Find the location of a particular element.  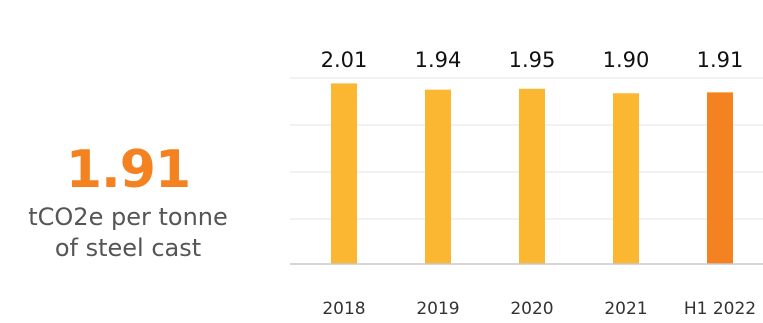

bar-h1-2022 is located at coordinates (720, 178).